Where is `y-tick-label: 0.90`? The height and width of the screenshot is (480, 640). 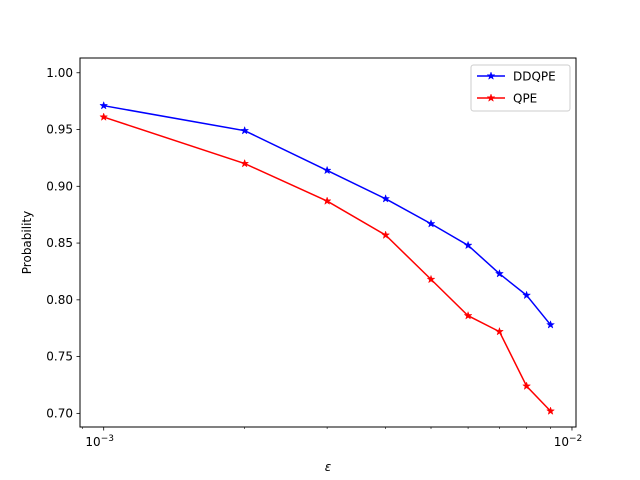 y-tick-label: 0.90 is located at coordinates (59, 186).